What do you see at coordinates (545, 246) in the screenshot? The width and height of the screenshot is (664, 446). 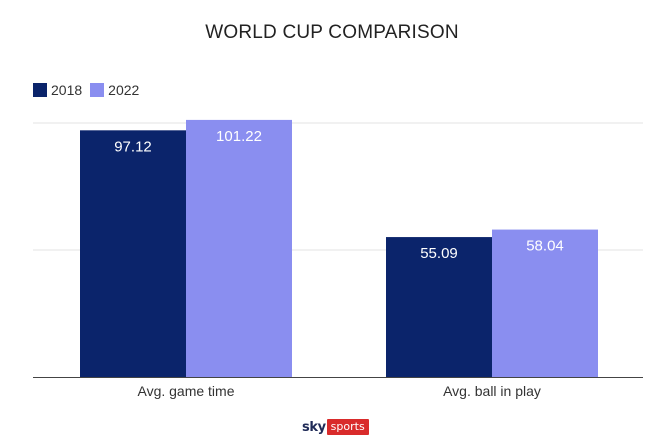 I see `data-label-2022-2: 58.04` at bounding box center [545, 246].